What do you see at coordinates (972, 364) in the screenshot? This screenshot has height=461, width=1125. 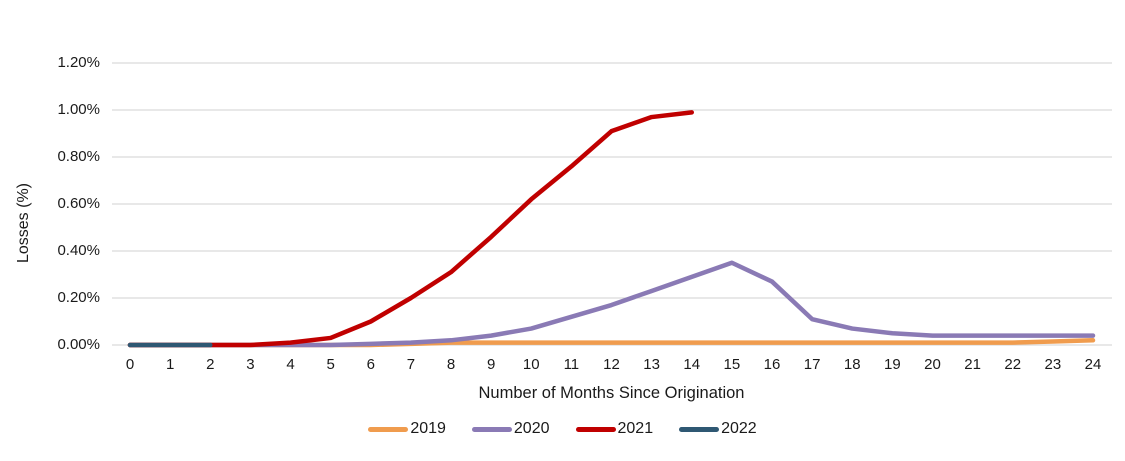 I see `x-tick-label-21: 21` at bounding box center [972, 364].